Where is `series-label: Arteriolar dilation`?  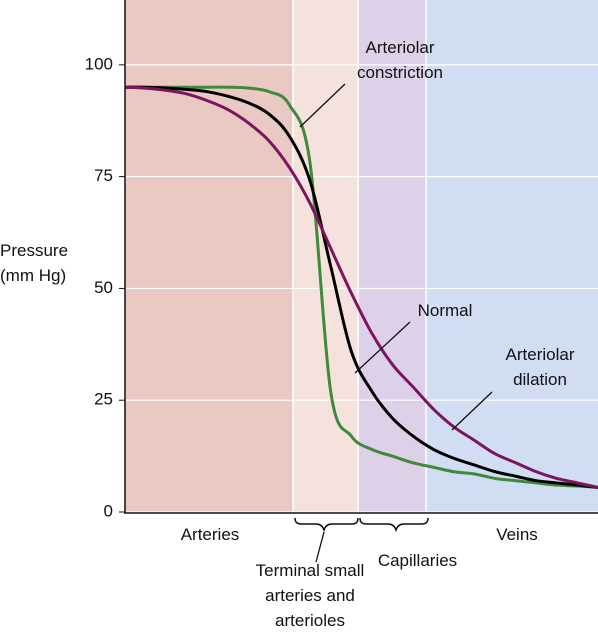 series-label: Arteriolar dilation is located at coordinates (540, 367).